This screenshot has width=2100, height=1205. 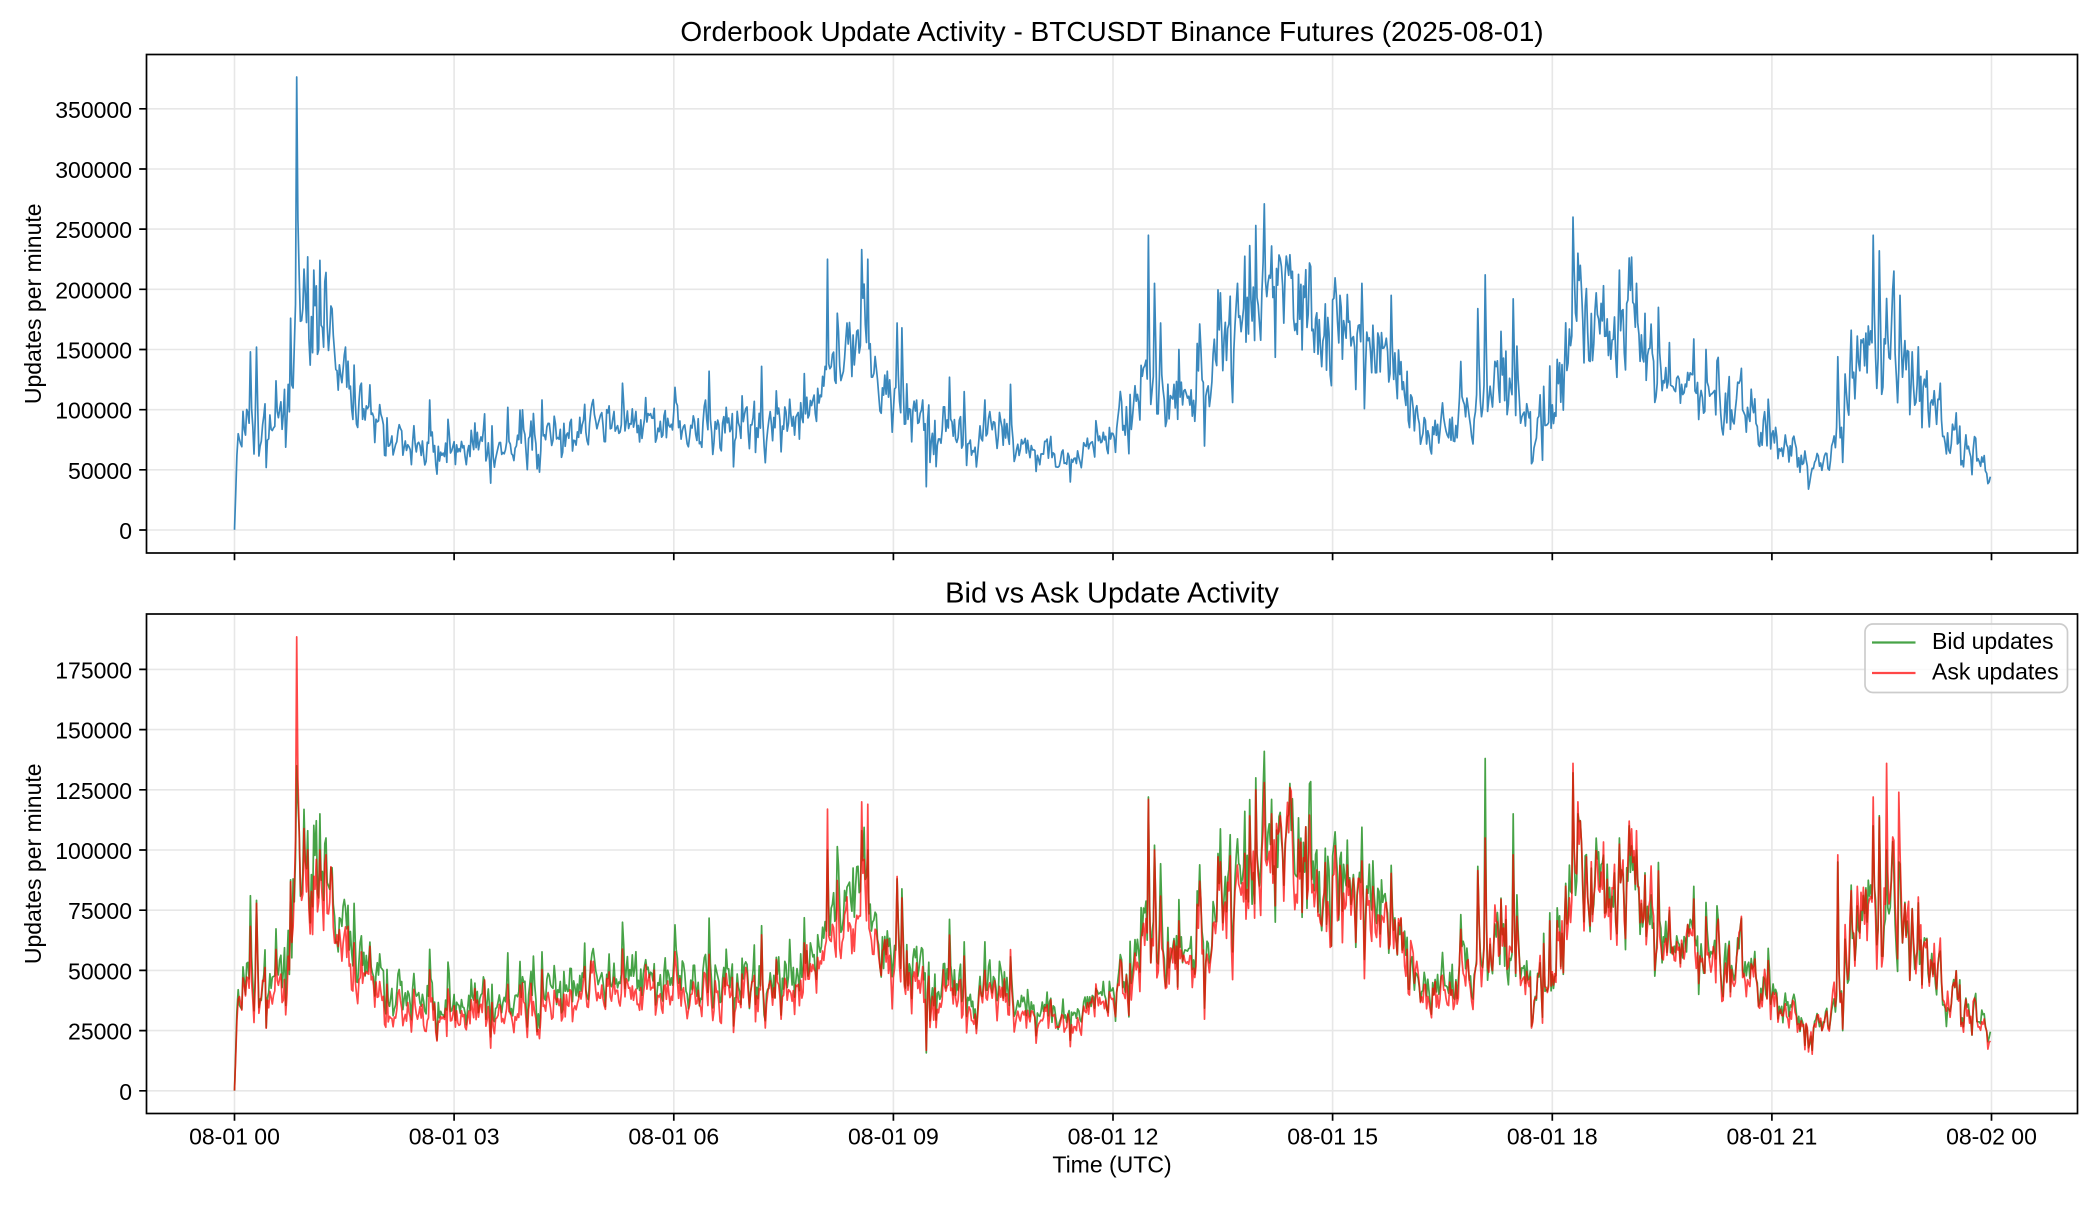 I want to click on svg-text: Time (UTC), so click(x=1111, y=1165).